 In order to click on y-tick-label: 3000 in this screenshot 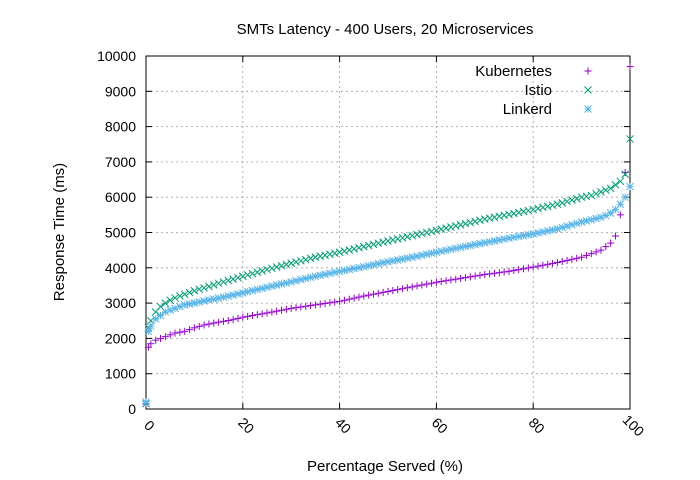, I will do `click(120, 303)`.